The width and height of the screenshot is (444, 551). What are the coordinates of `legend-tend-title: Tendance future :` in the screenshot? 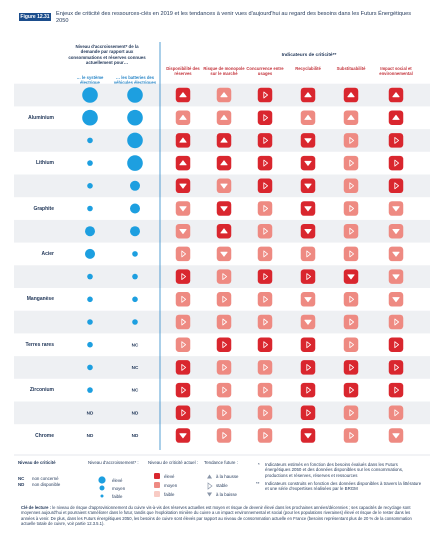 It's located at (221, 462).